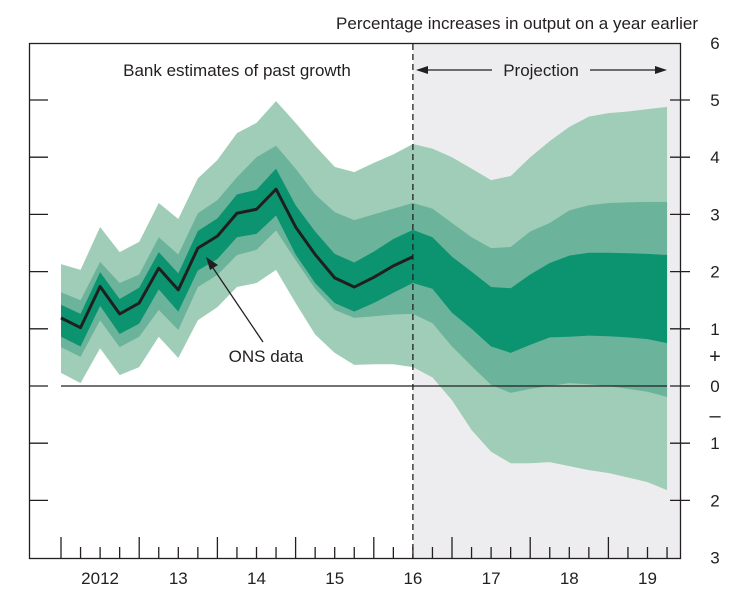 The image size is (754, 616). I want to click on projection-label: Projection, so click(541, 70).